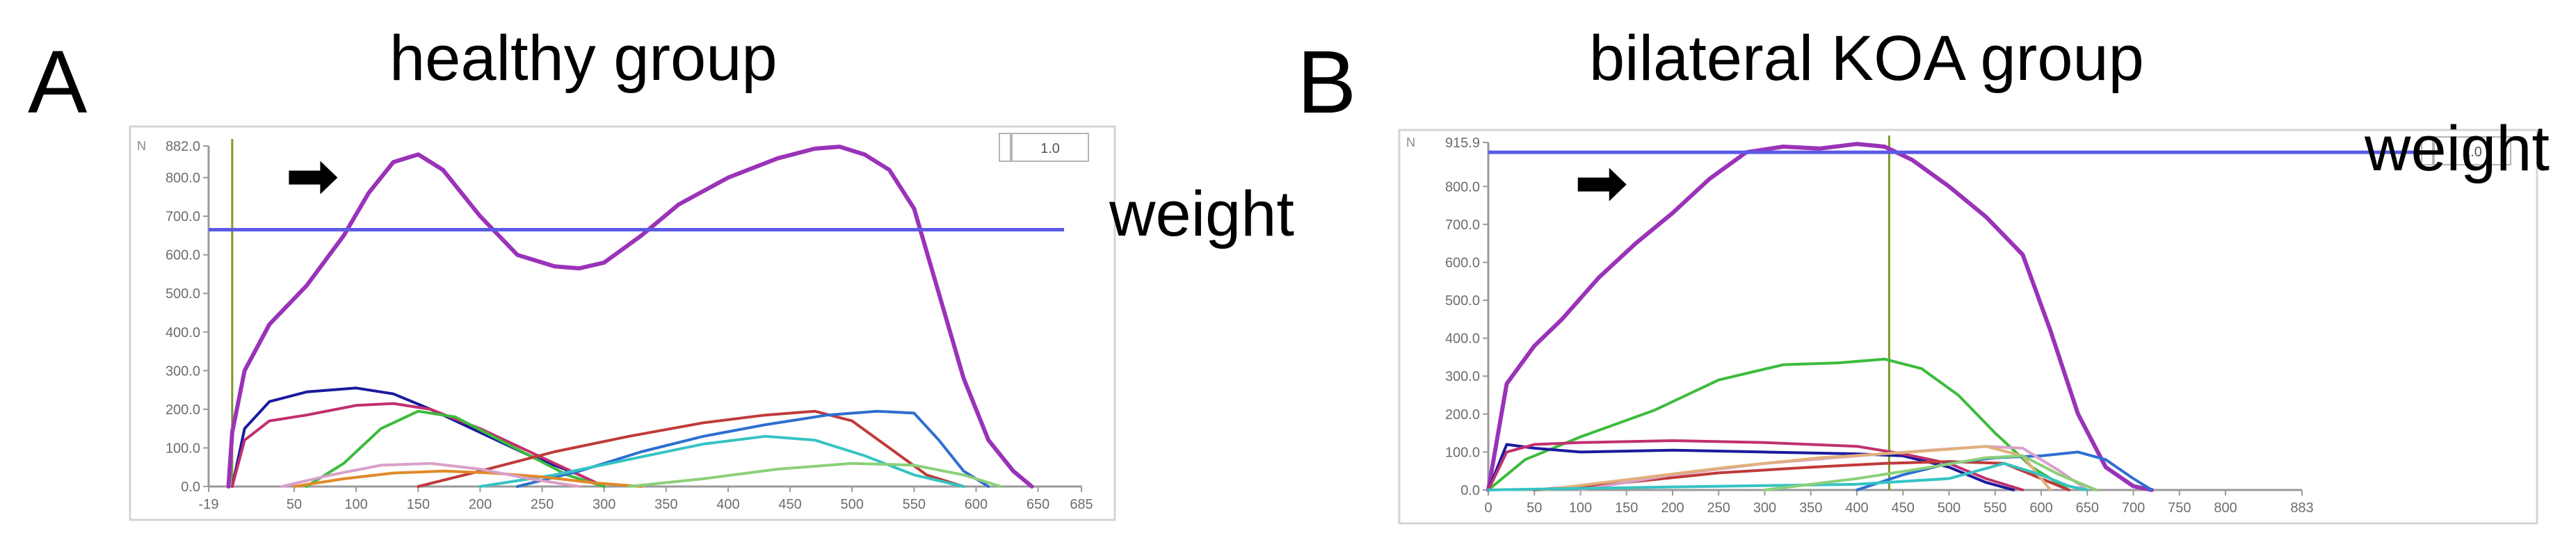  I want to click on panel-title-b: bilateral KOA group, so click(1867, 58).